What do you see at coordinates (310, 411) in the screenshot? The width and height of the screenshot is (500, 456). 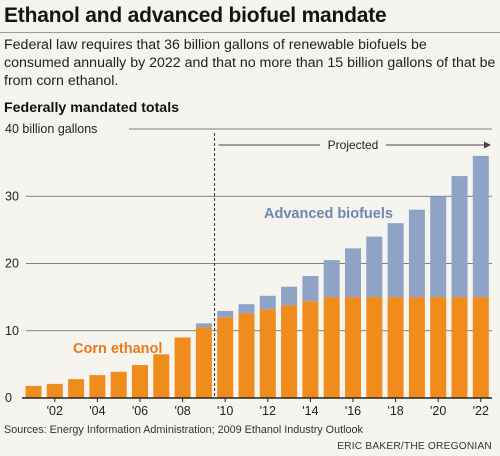 I see `x-tick-label: '14` at bounding box center [310, 411].